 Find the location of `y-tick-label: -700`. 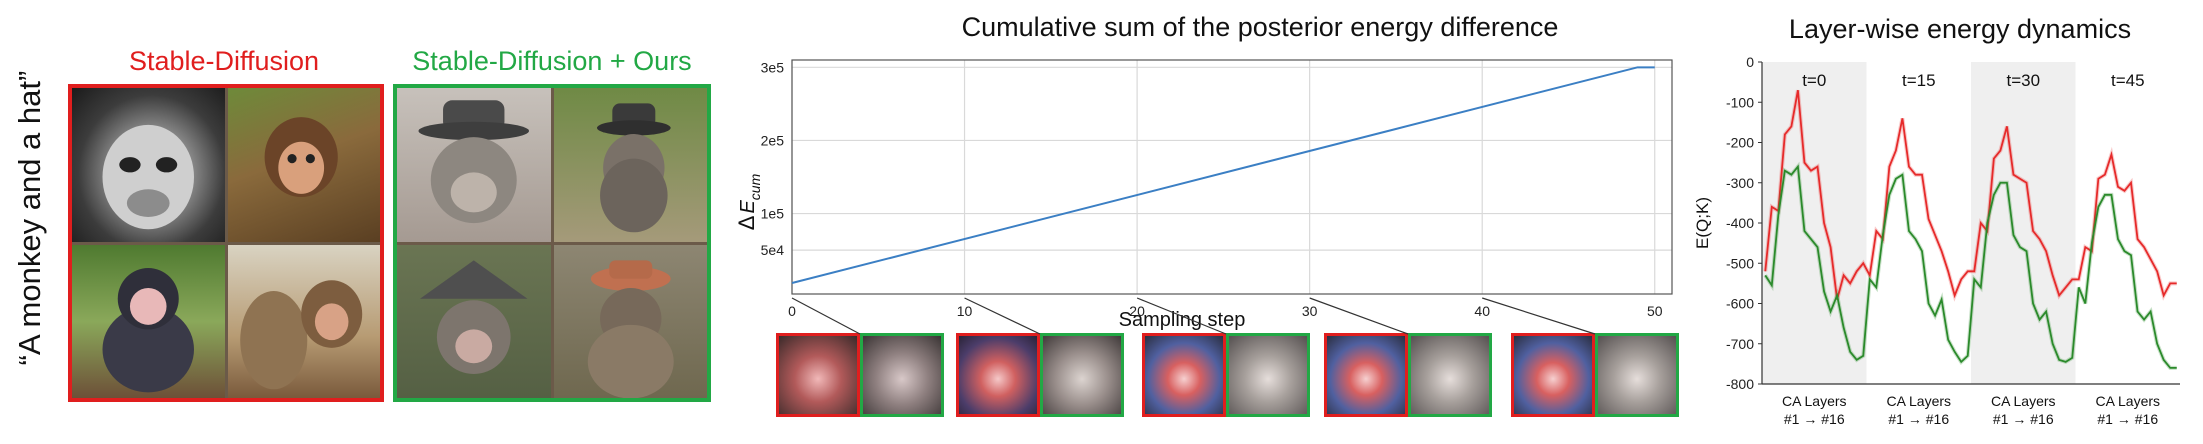

y-tick-label: -700 is located at coordinates (1740, 344).